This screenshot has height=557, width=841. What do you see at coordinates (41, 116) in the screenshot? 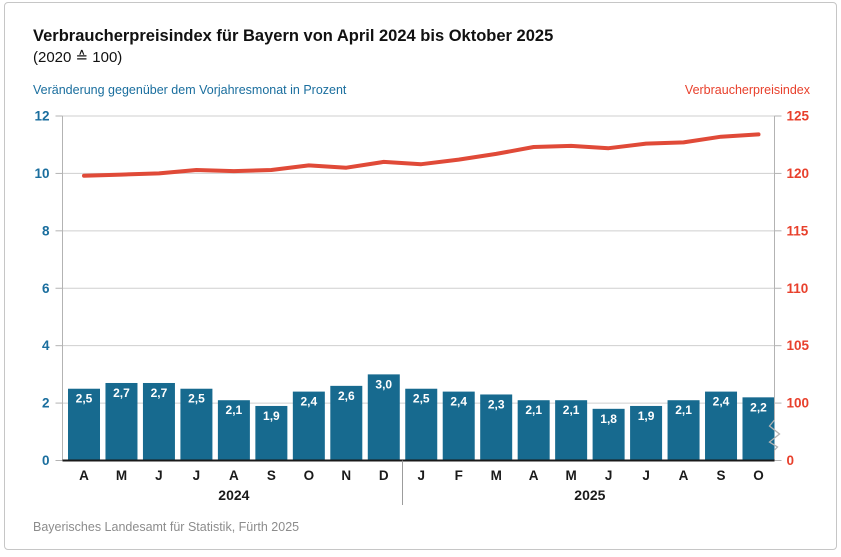
I see `tick-label-left: 12` at bounding box center [41, 116].